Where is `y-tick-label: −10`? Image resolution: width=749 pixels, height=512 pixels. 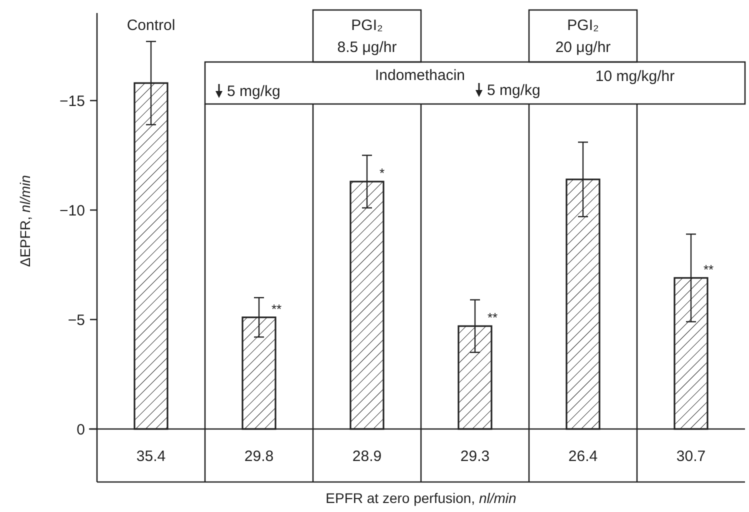 y-tick-label: −10 is located at coordinates (72, 211).